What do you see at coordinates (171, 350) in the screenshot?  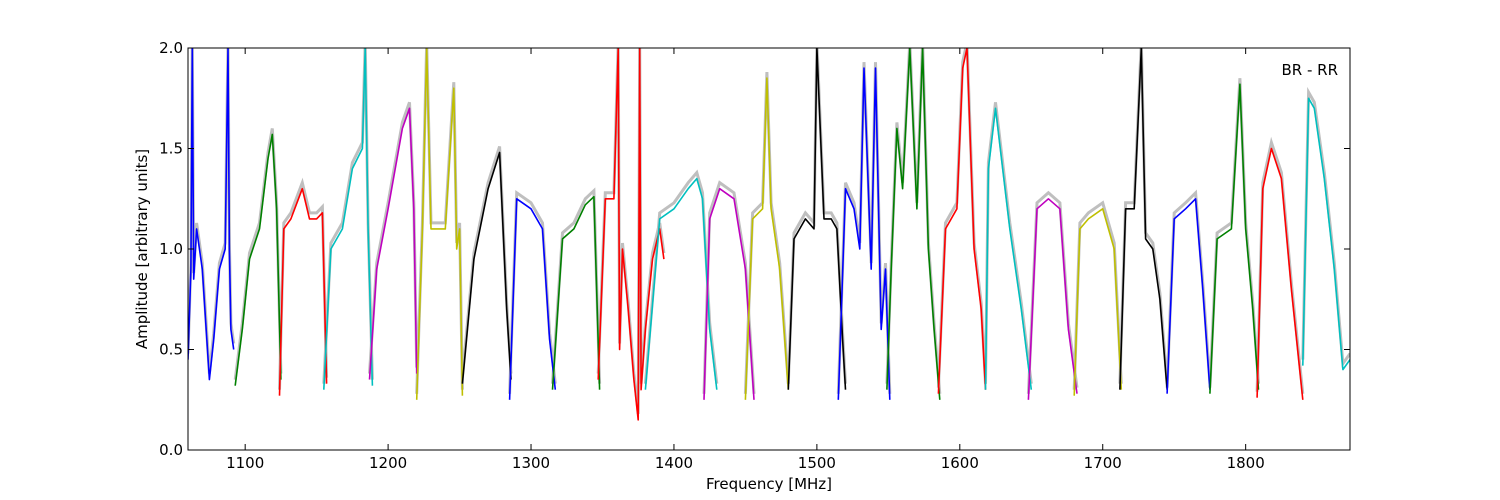 I see `y-tick-label: 0.5` at bounding box center [171, 350].